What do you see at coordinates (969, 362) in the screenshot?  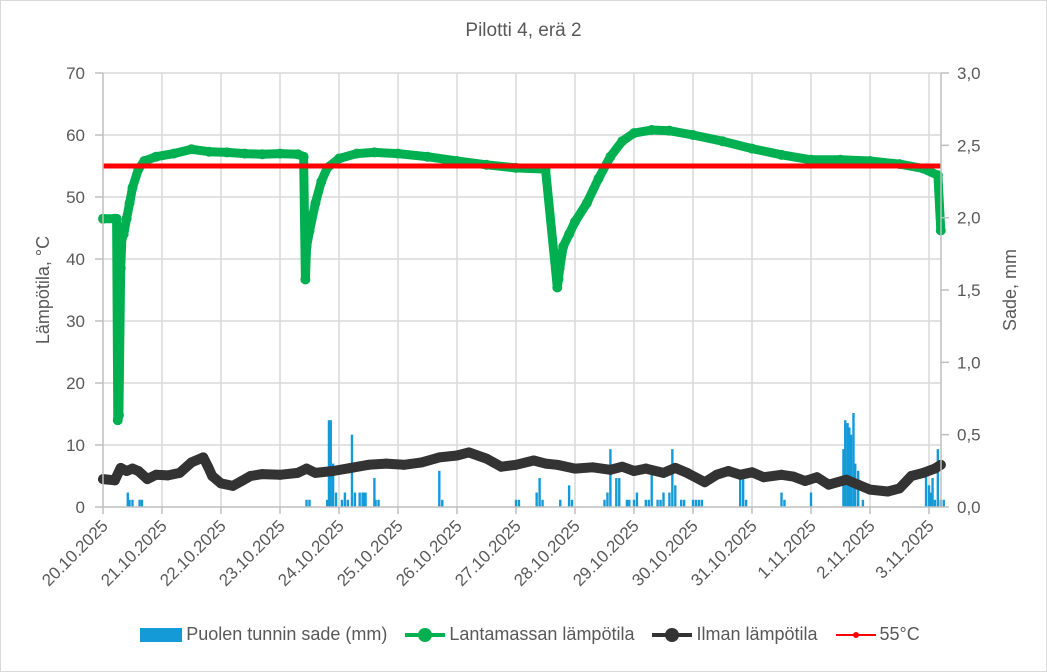 I see `svg-text: 1,0` at bounding box center [969, 362].